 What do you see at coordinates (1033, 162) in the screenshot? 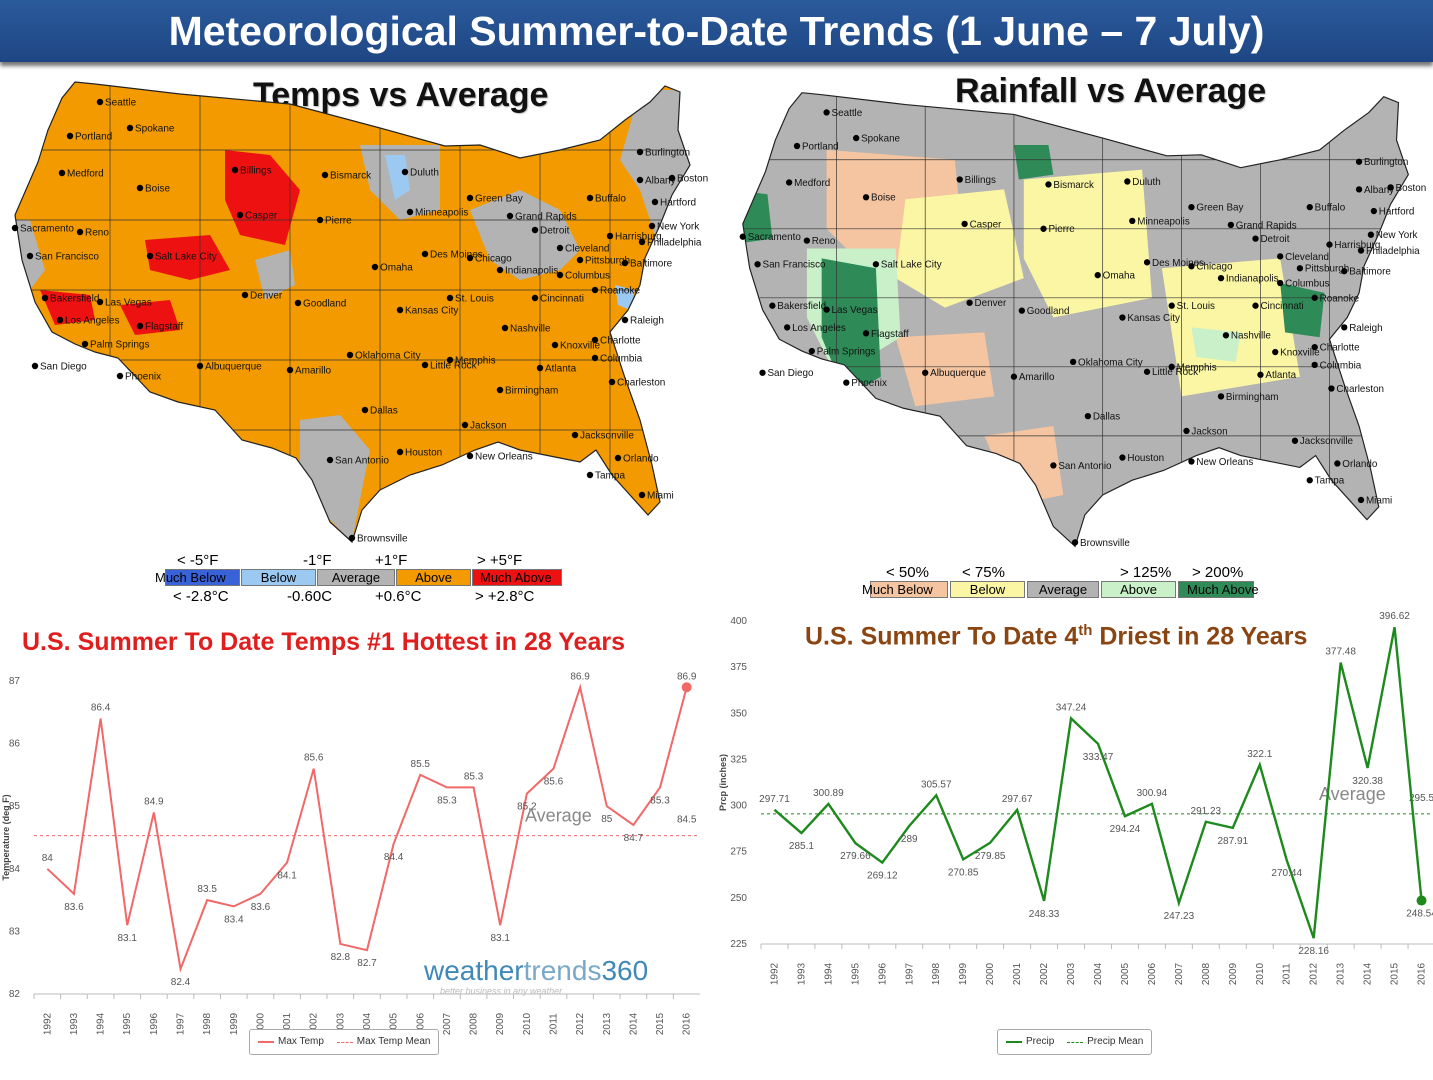
I see `much-above-region-north-dakota` at bounding box center [1033, 162].